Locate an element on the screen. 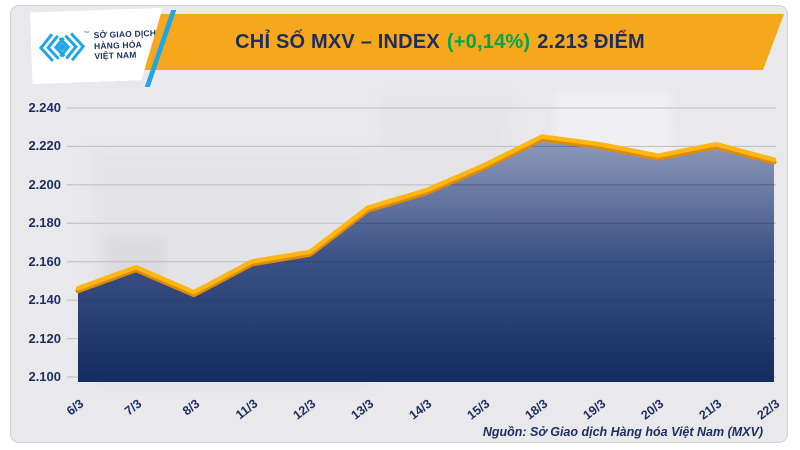 This screenshot has width=800, height=450. title-banner is located at coordinates (440, 42).